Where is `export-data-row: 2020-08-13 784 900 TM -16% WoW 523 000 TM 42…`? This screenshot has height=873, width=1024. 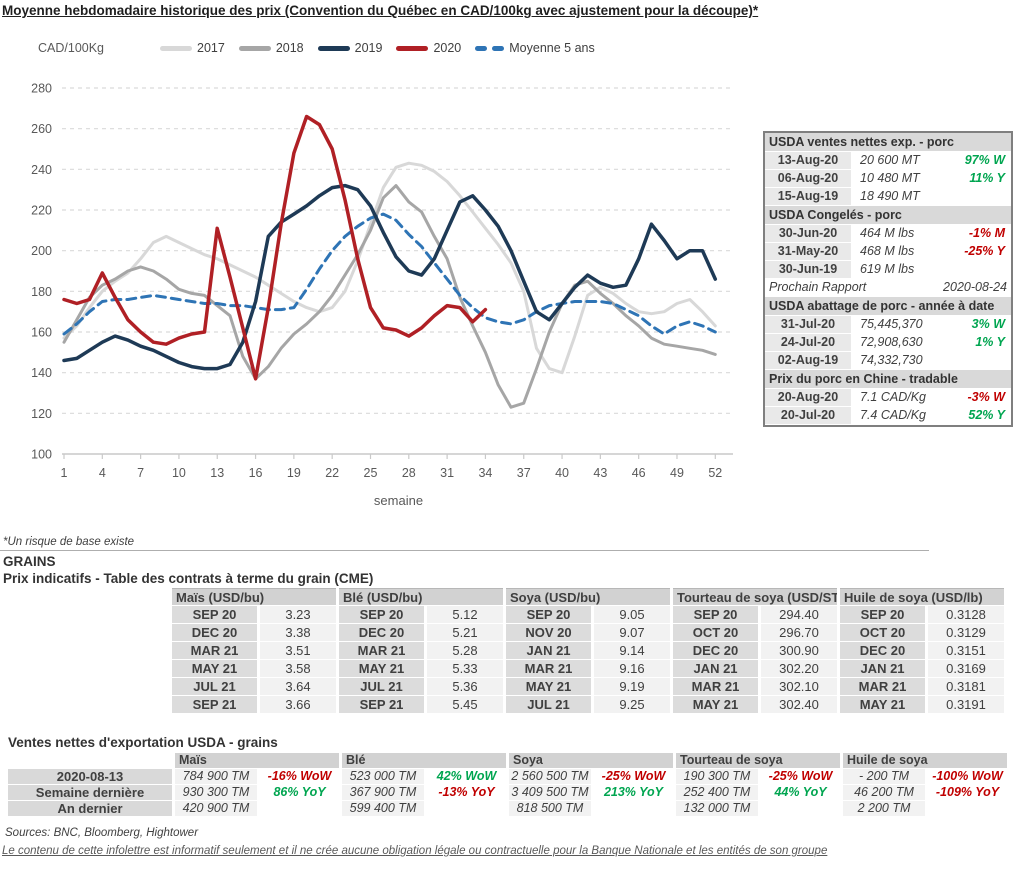
export-data-row: 2020-08-13 784 900 TM -16% WoW 523 000 TM 42… is located at coordinates (507, 776).